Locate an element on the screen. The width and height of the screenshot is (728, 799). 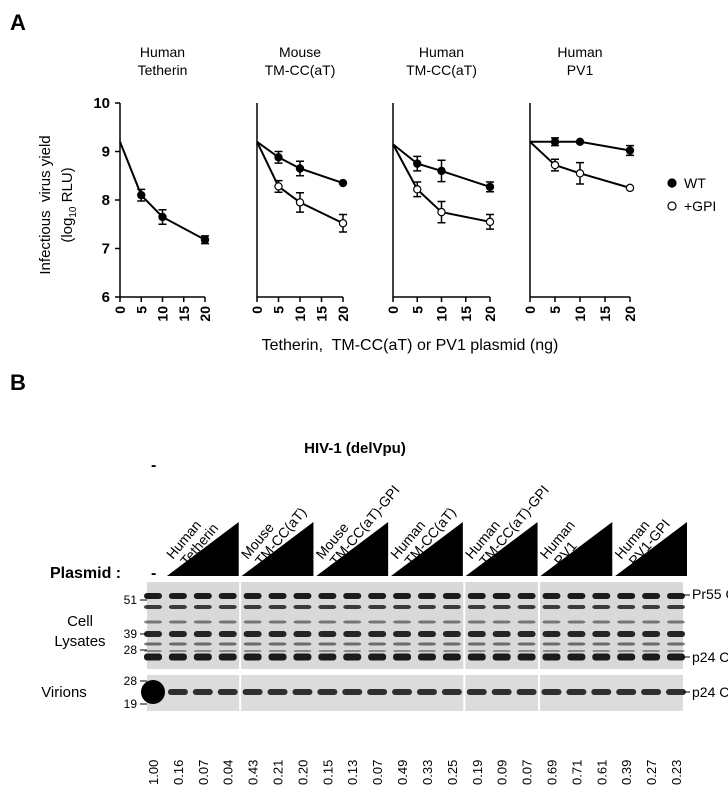
y-axis-label-part: RLU) is located at coordinates (67, 186).